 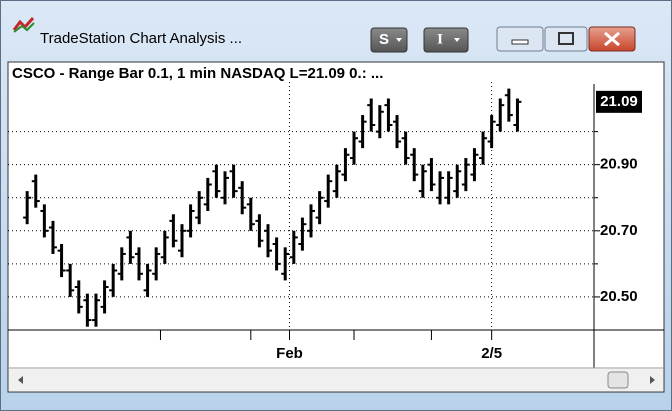 What do you see at coordinates (618, 380) in the screenshot?
I see `scroll-thumb` at bounding box center [618, 380].